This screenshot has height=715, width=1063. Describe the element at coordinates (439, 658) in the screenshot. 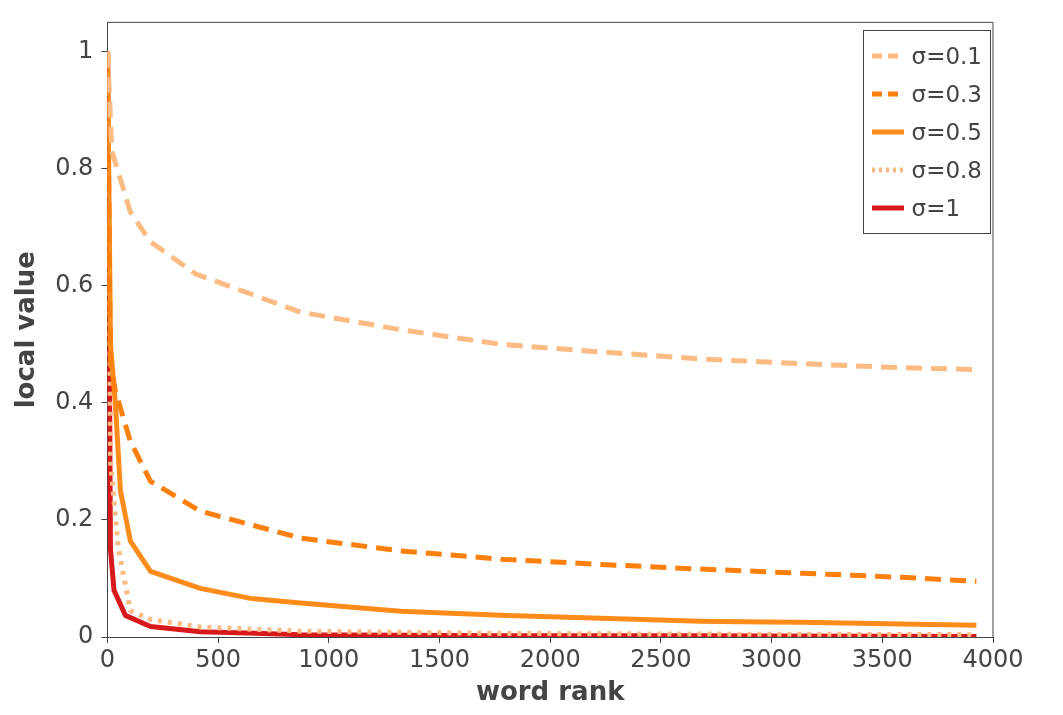

I see `x-tick-label: 1500` at that location.